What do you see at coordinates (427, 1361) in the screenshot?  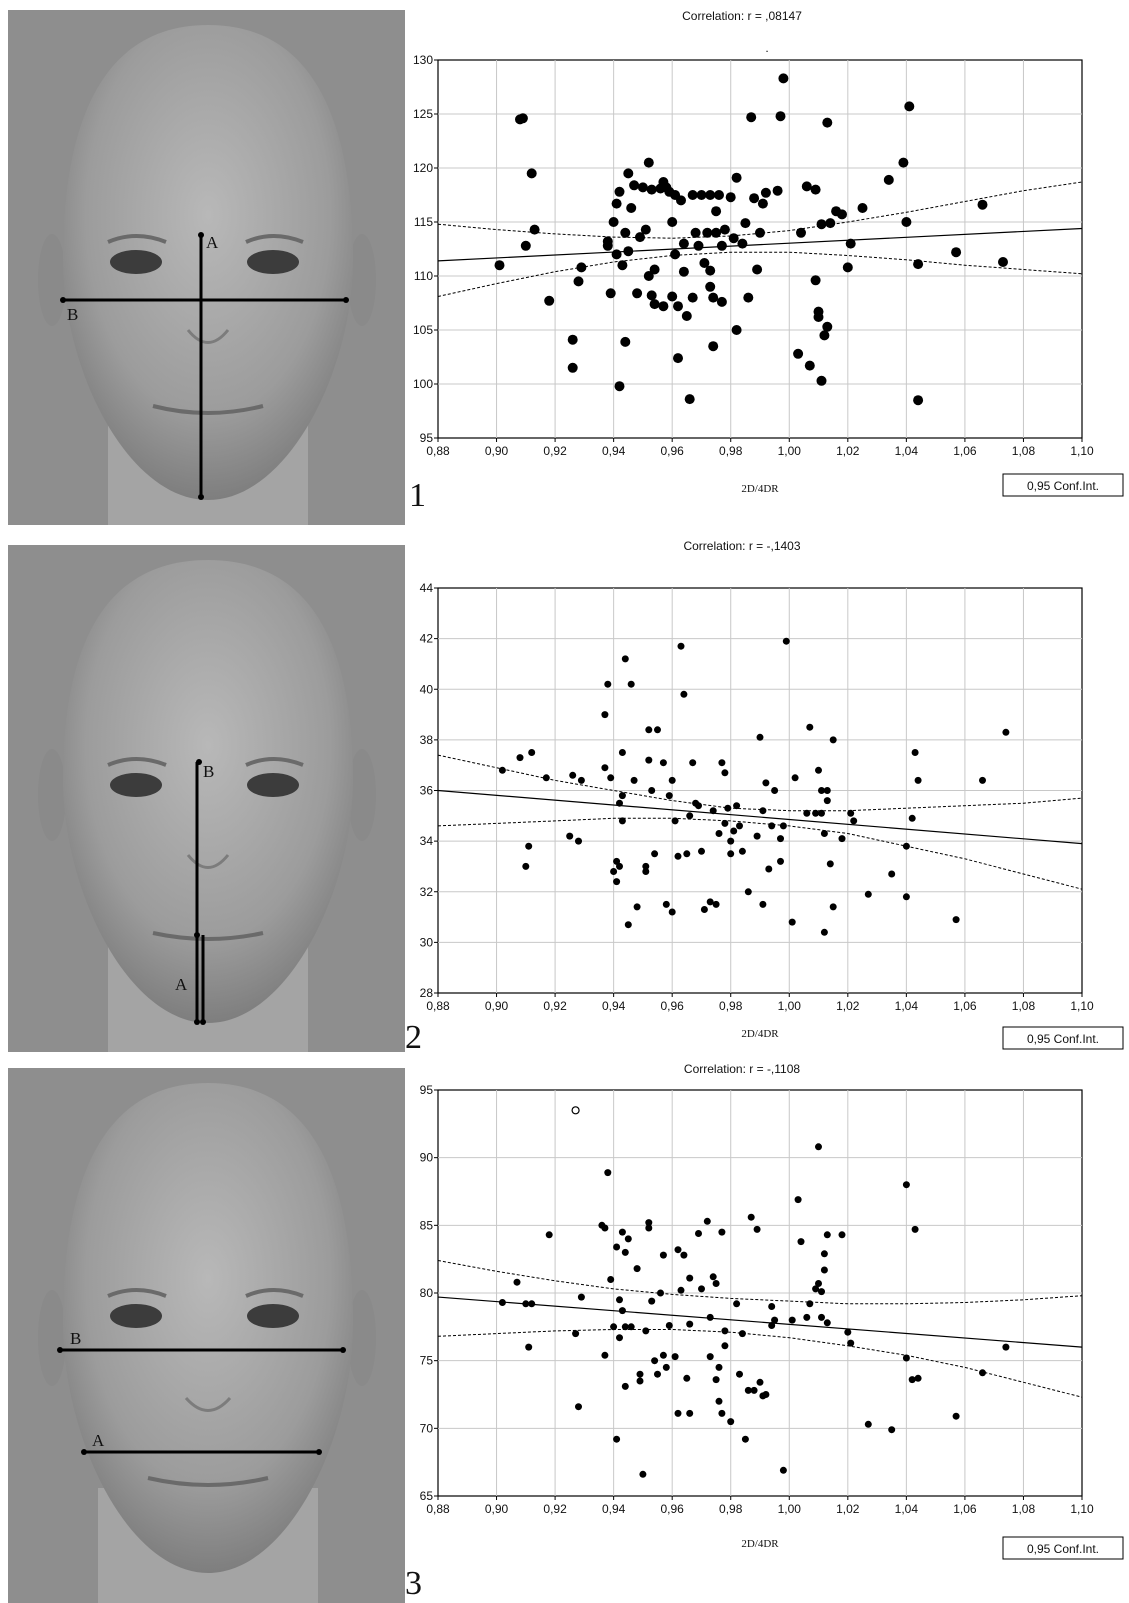 I see `y-tick-label-3-2: 75` at bounding box center [427, 1361].